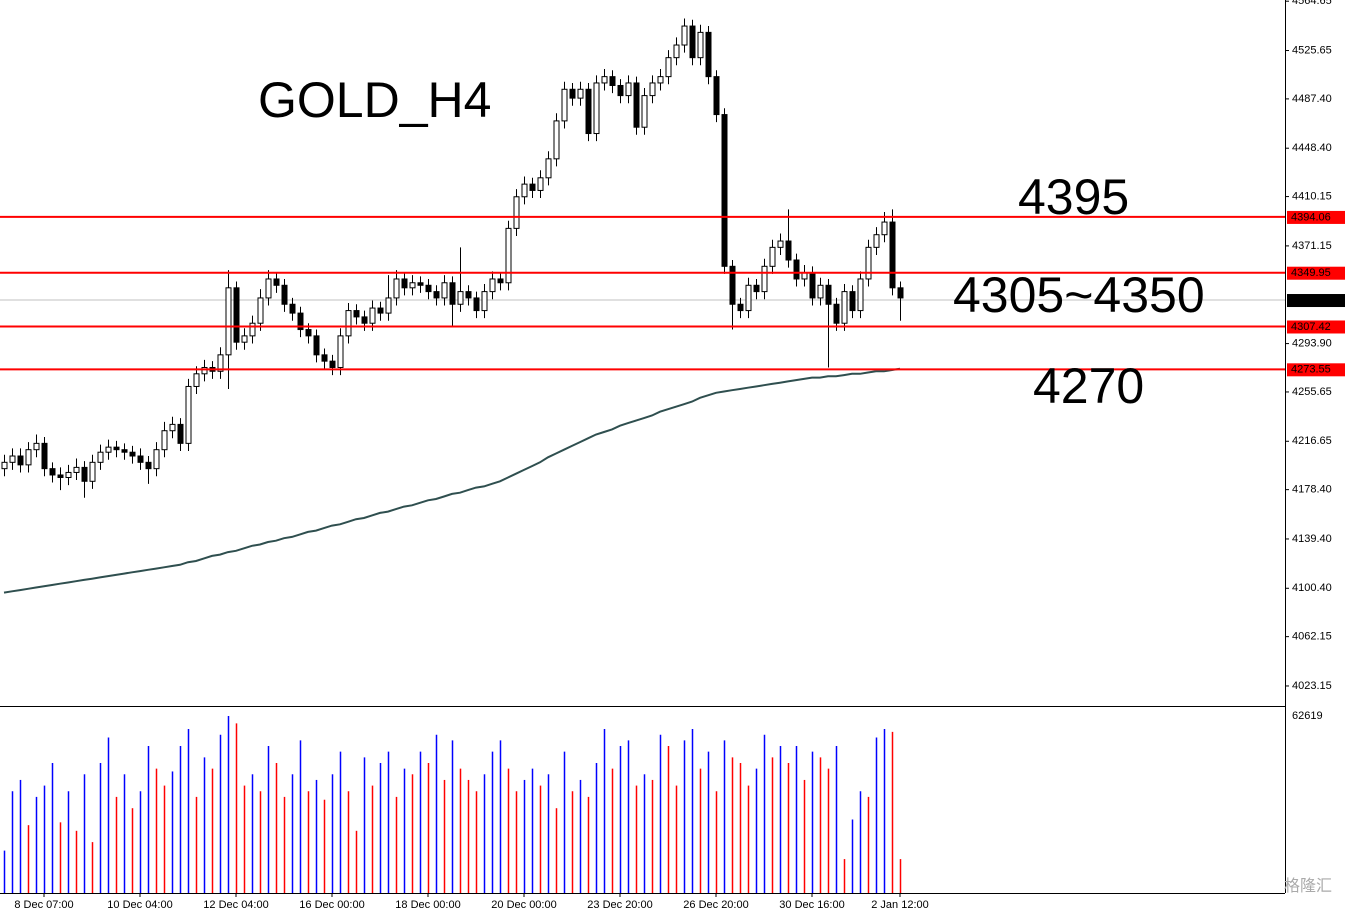 This screenshot has width=1346, height=912. What do you see at coordinates (1312, 196) in the screenshot?
I see `y-tick-label: 4410.15` at bounding box center [1312, 196].